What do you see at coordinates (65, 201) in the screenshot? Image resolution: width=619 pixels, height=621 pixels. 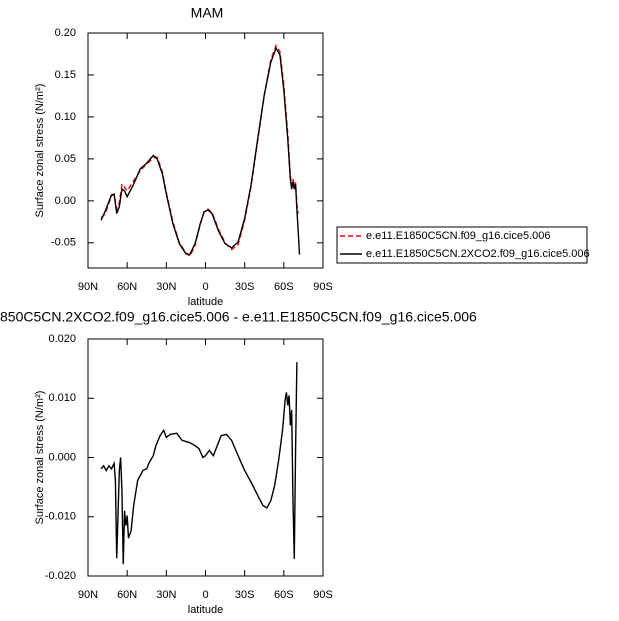 I see `y-tick-label: 0.00` at bounding box center [65, 201].